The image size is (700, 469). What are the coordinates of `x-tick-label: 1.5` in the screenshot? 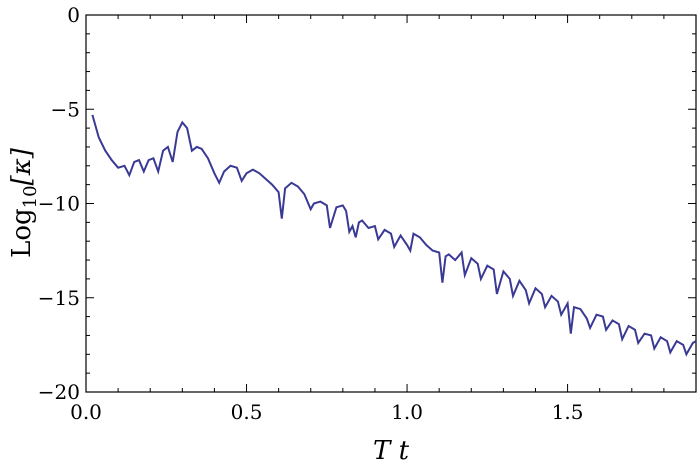 It's located at (568, 412).